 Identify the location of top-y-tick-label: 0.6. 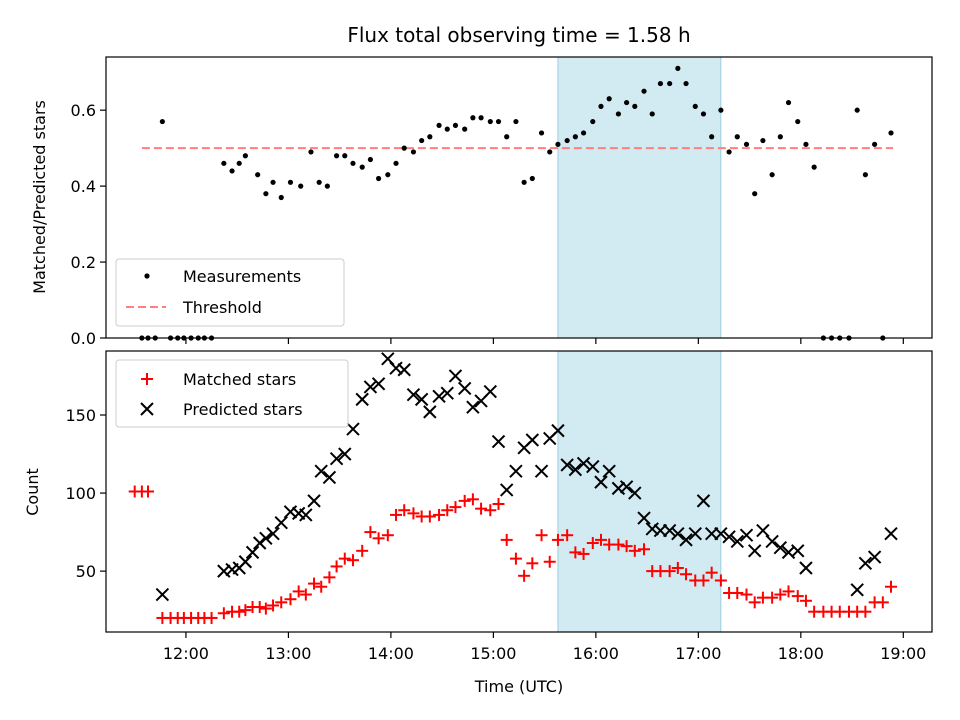
(83, 110).